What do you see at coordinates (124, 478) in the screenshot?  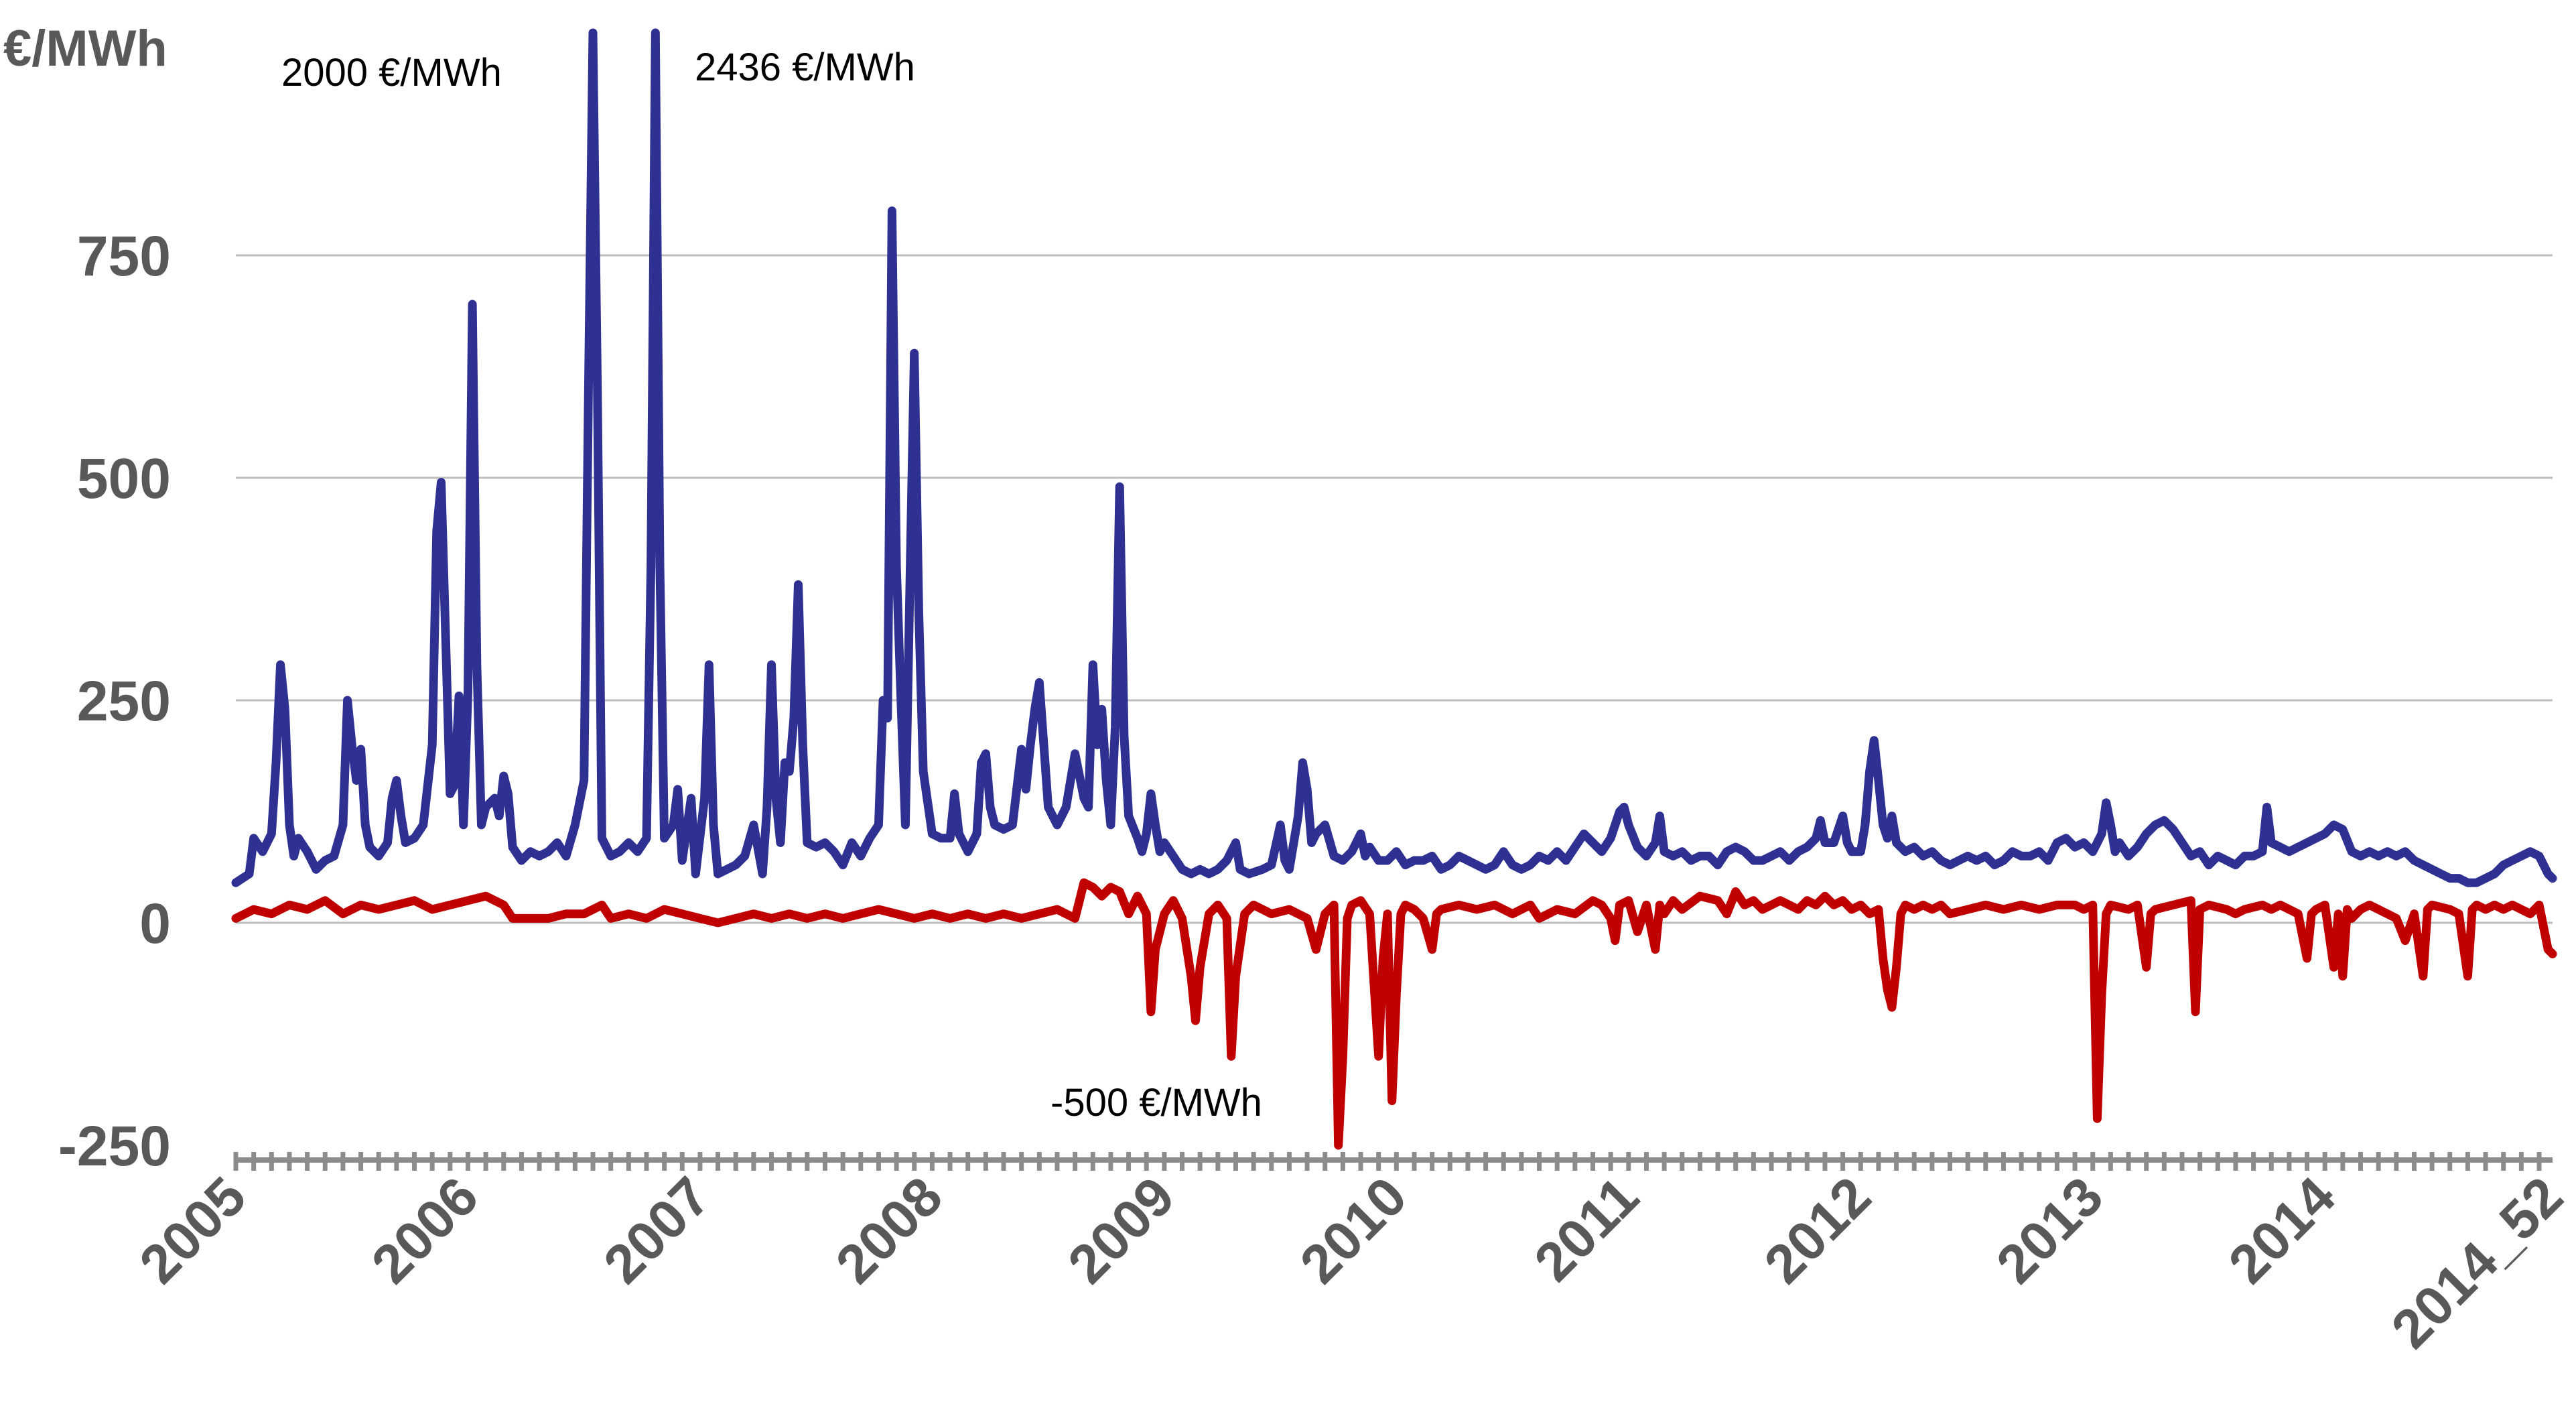 I see `y-tick-label: 500` at bounding box center [124, 478].